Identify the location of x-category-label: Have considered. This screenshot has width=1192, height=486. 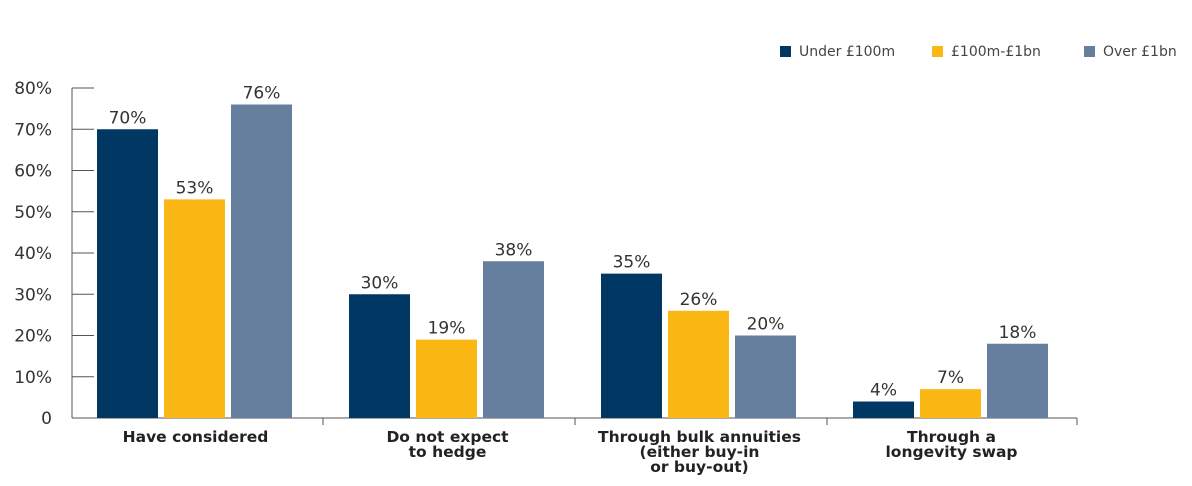
(196, 437).